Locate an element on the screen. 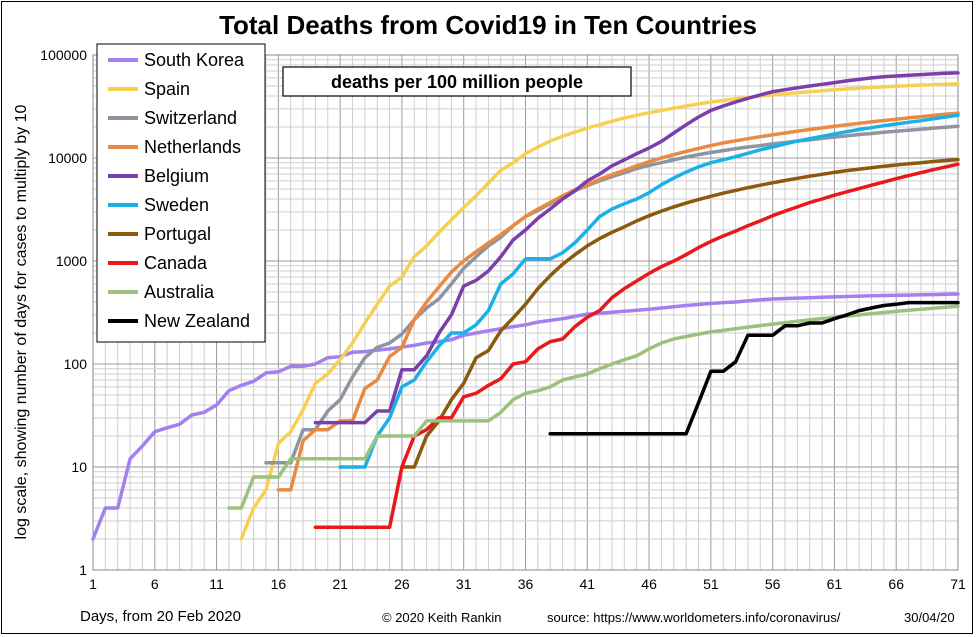 Image resolution: width=976 pixels, height=637 pixels. x-tick-label: 56 is located at coordinates (773, 584).